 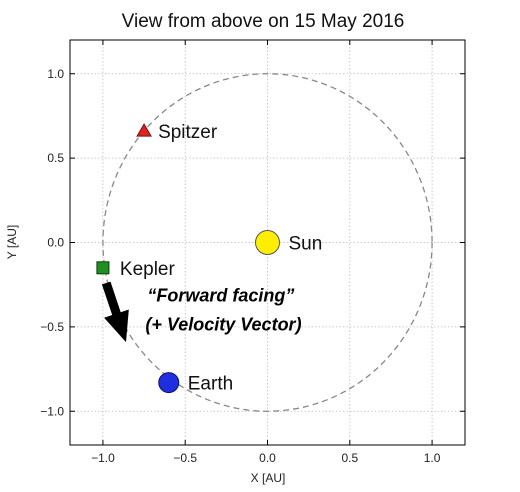 What do you see at coordinates (263, 21) in the screenshot?
I see `chart-title: View from above on 15 May 2016` at bounding box center [263, 21].